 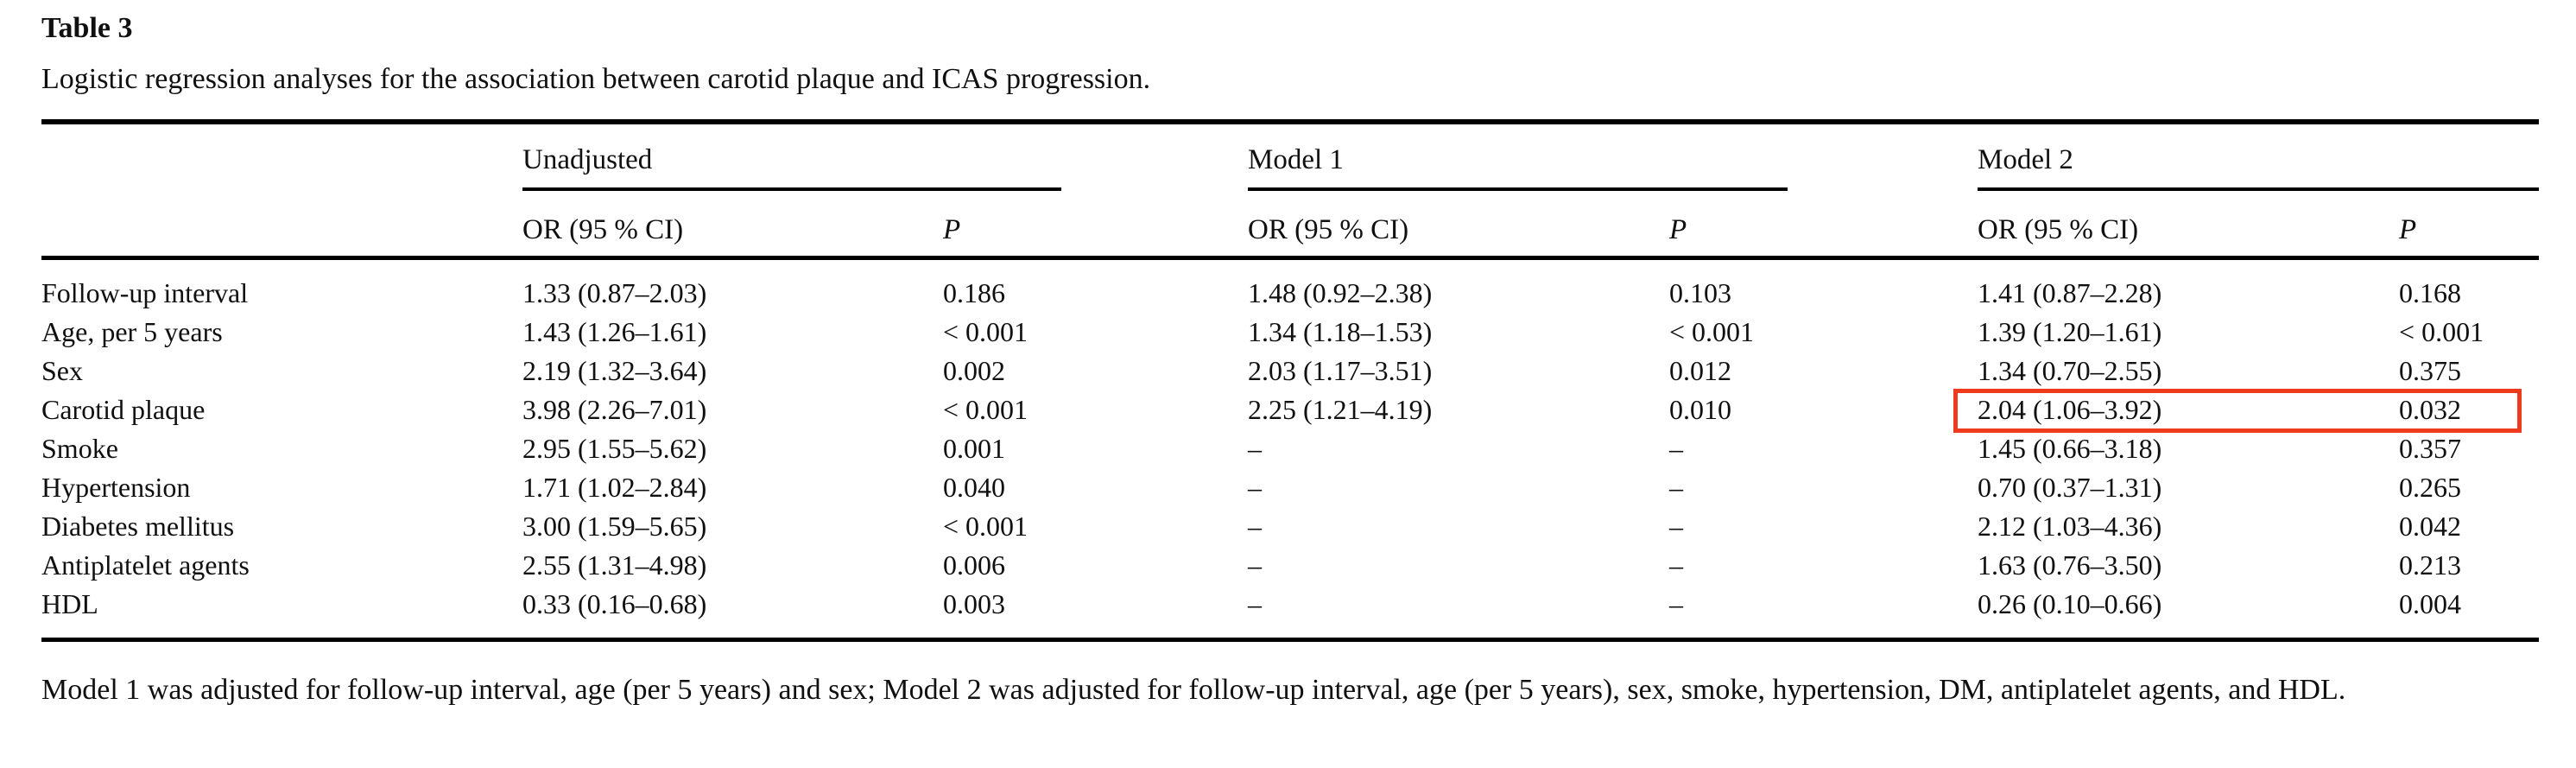 What do you see at coordinates (87, 28) in the screenshot?
I see `table-label: Table 3` at bounding box center [87, 28].